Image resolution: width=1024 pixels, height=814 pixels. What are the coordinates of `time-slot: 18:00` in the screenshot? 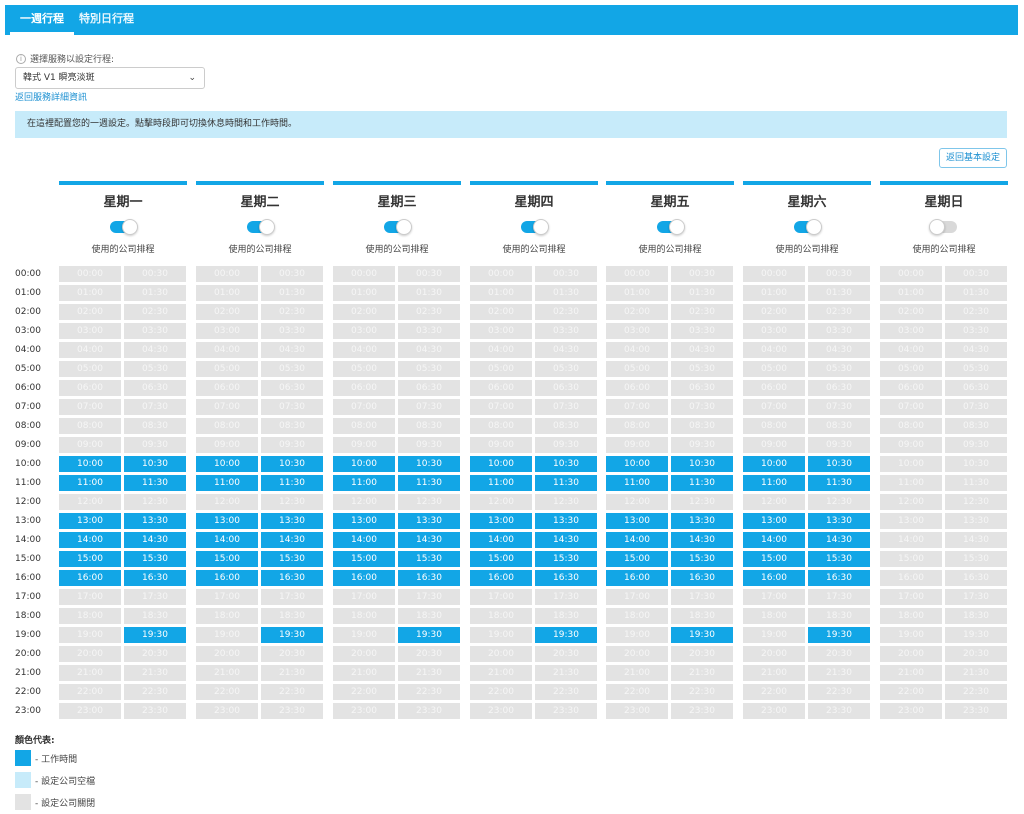 It's located at (501, 616).